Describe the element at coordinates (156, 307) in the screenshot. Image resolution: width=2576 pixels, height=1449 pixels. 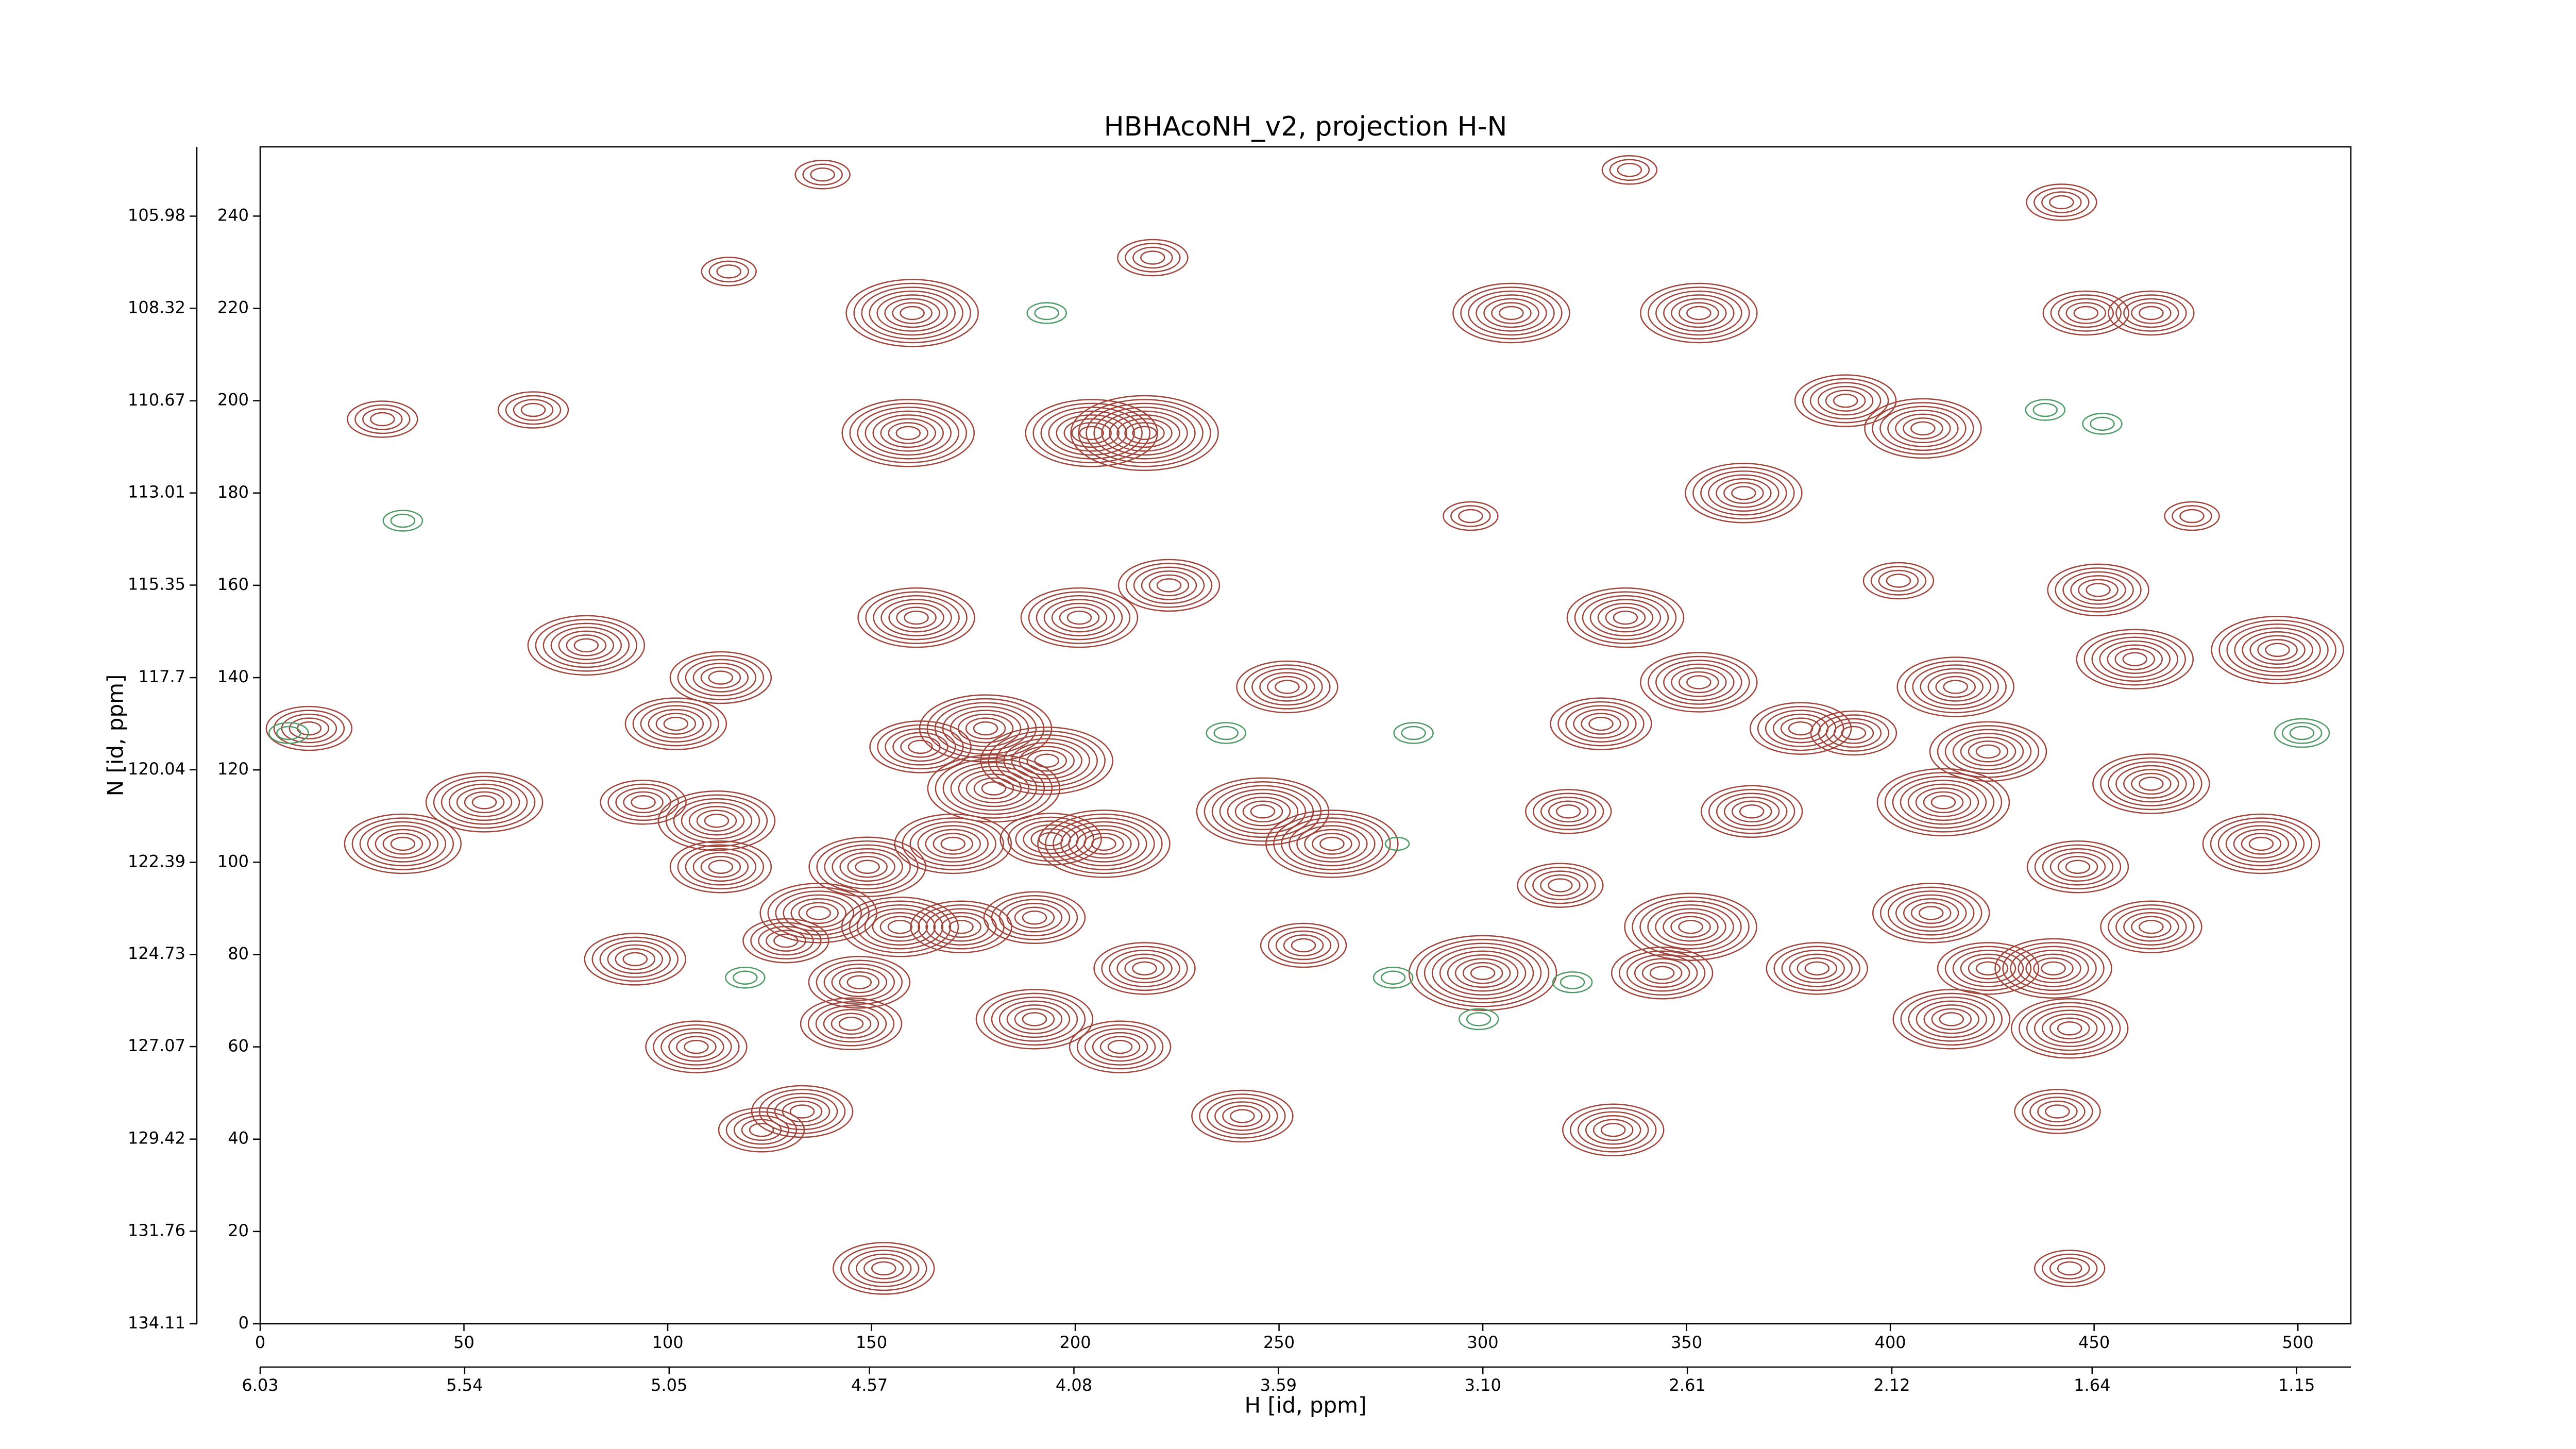
I see `y2-tick-label: 108.32` at that location.